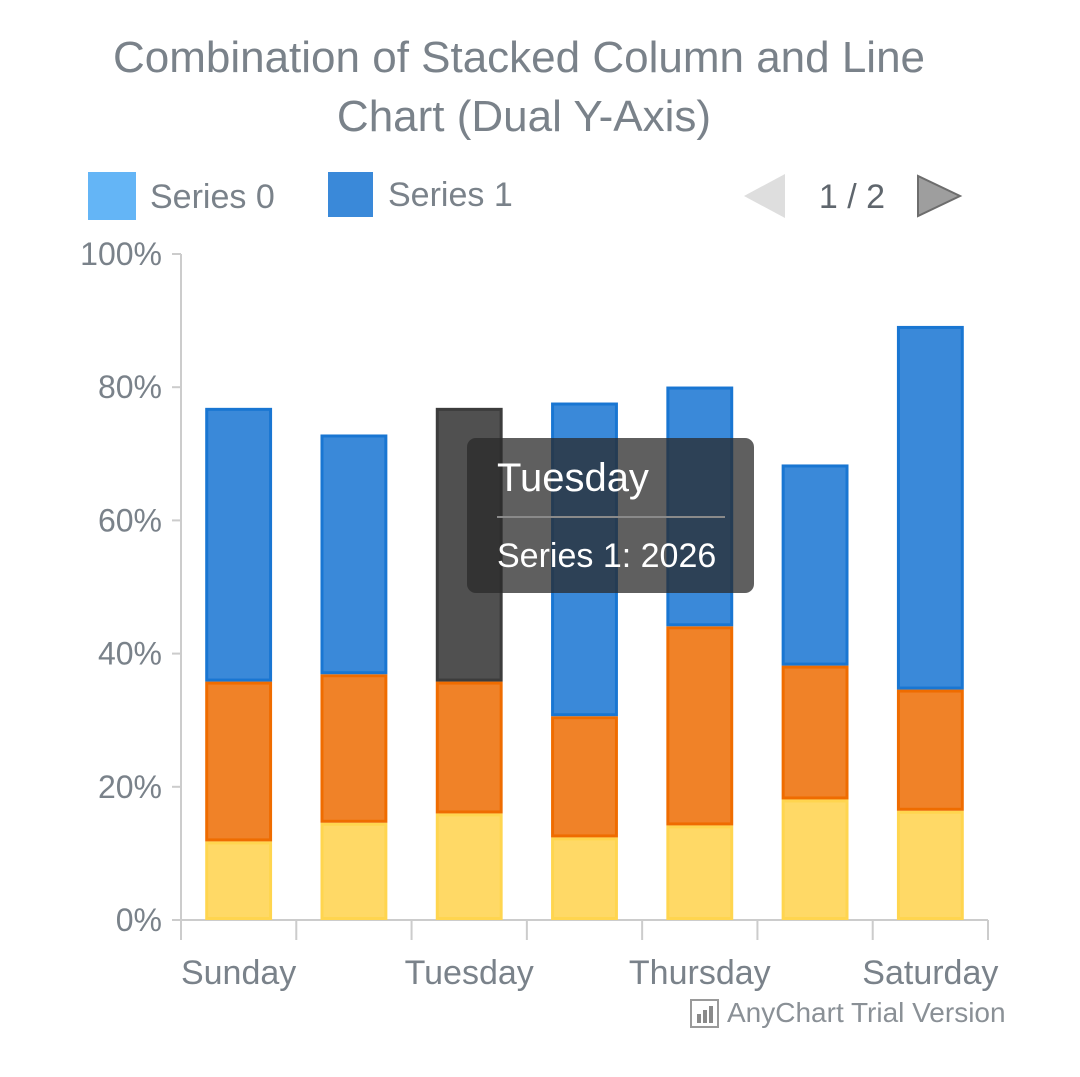  I want to click on tooltip-body: Series 1: 2026, so click(606, 556).